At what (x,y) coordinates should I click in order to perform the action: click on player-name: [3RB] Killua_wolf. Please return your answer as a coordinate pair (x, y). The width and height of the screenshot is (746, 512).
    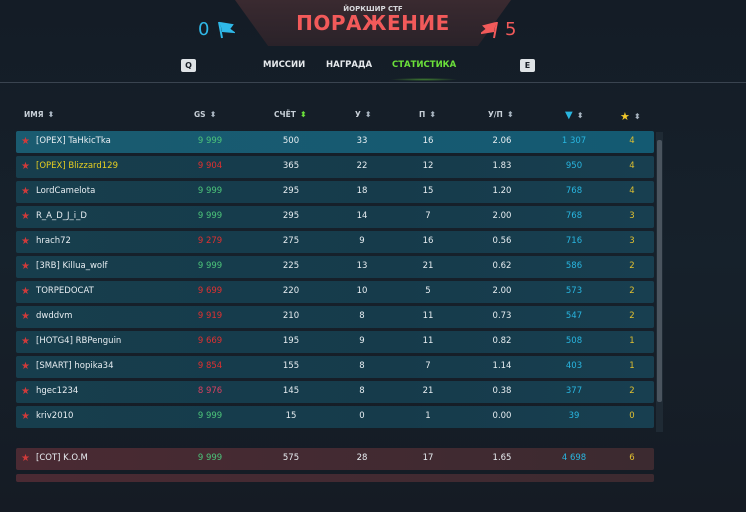
    Looking at the image, I should click on (72, 266).